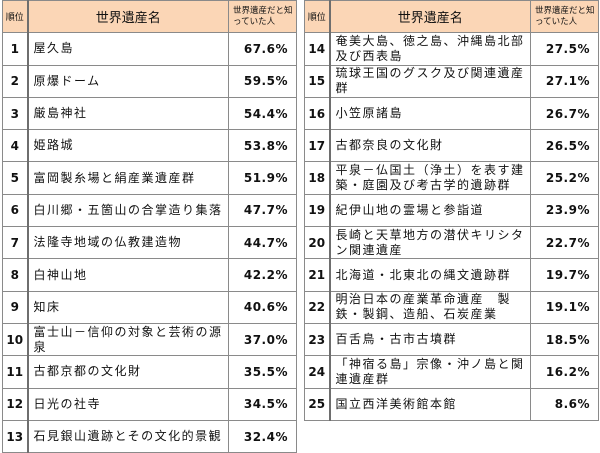 The image size is (600, 453). I want to click on table-row: 5 富岡製糸場と絹産業遺産群 51.9%, so click(149, 178).